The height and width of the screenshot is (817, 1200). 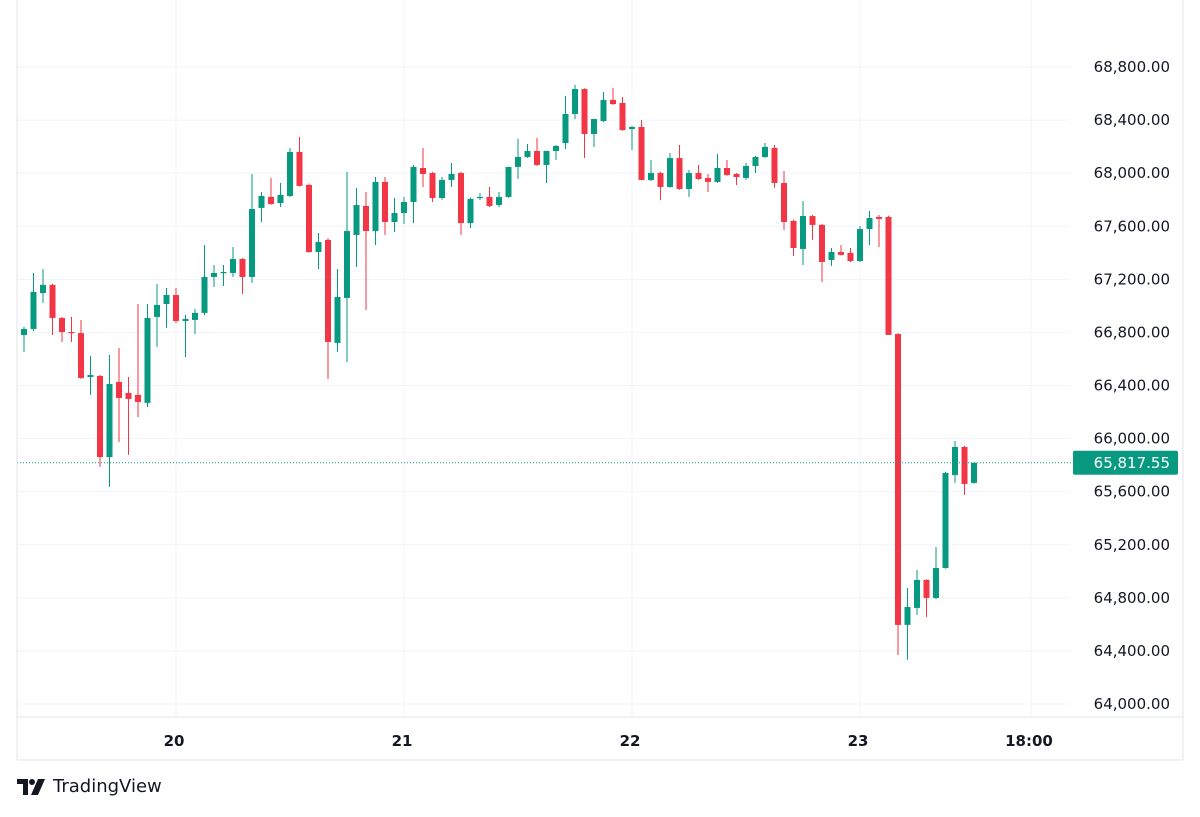 I want to click on price-tick-label: 66,400.00, so click(x=1132, y=386).